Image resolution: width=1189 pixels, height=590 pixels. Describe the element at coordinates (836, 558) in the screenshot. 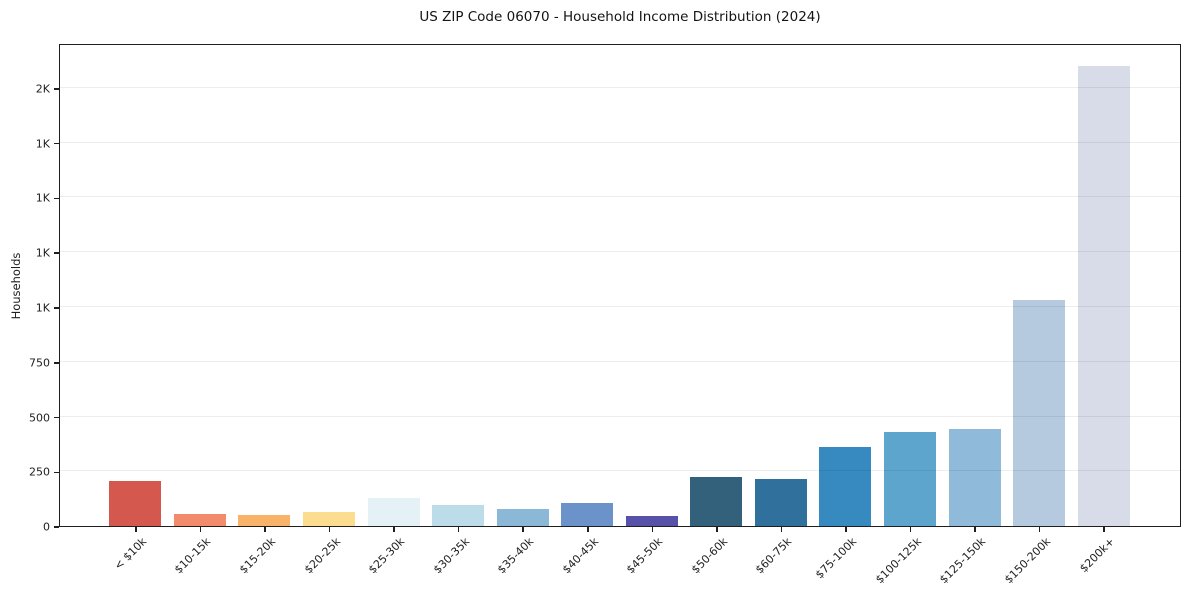

I see `x-tick-label: $75-100k` at that location.